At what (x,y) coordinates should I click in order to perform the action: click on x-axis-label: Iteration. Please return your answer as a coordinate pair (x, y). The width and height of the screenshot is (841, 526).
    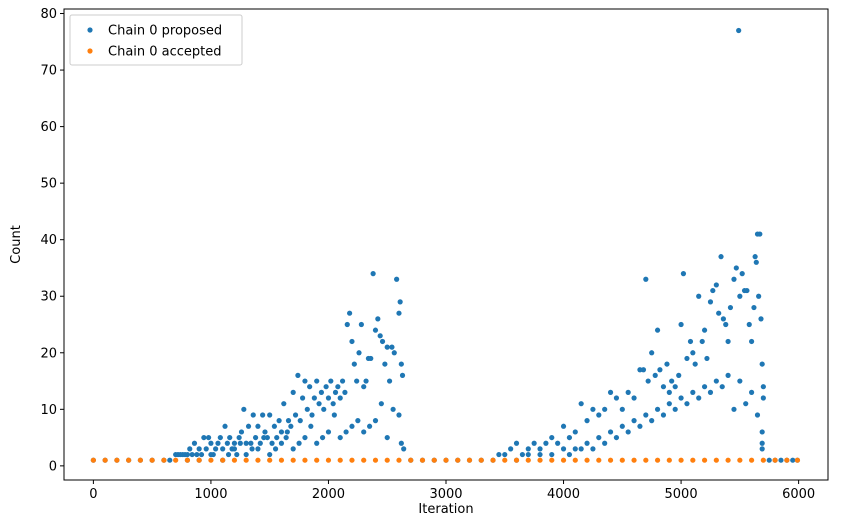
    Looking at the image, I should click on (445, 509).